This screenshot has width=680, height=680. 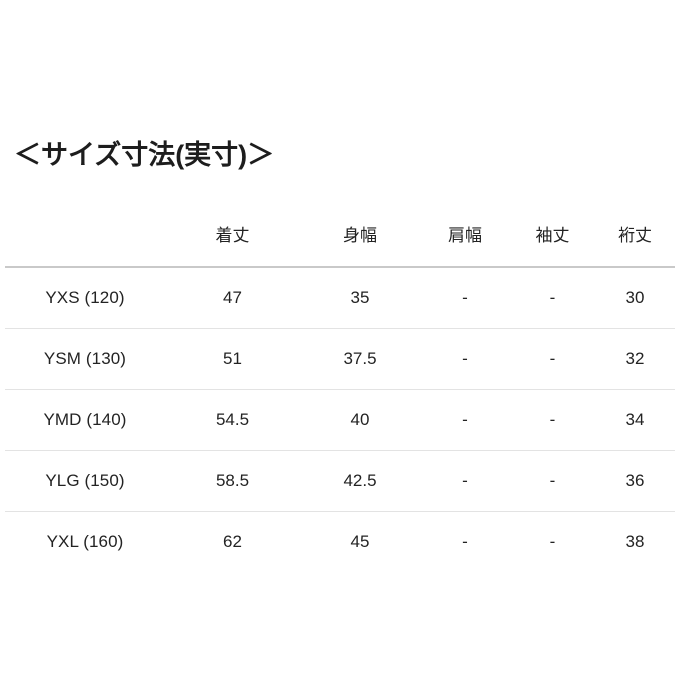 I want to click on column-header-chest-width: 身幅, so click(x=360, y=235).